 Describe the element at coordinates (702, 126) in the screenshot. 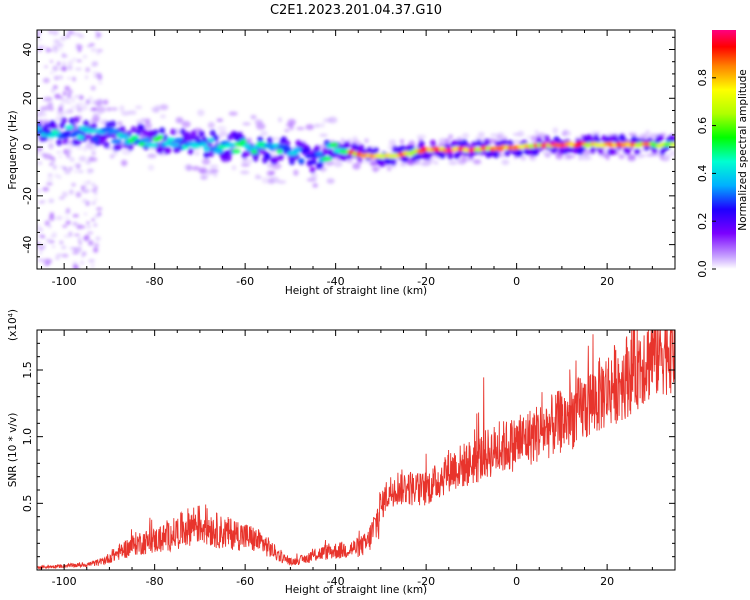

I see `colorbar-tick-label: 0.6` at that location.